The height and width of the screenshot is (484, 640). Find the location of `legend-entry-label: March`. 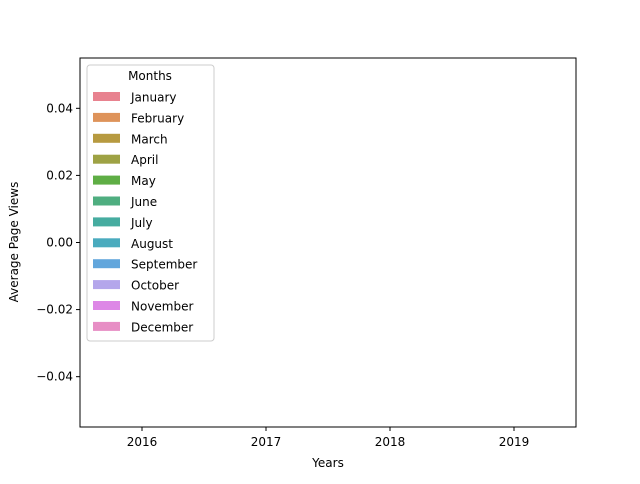

legend-entry-label: March is located at coordinates (149, 139).